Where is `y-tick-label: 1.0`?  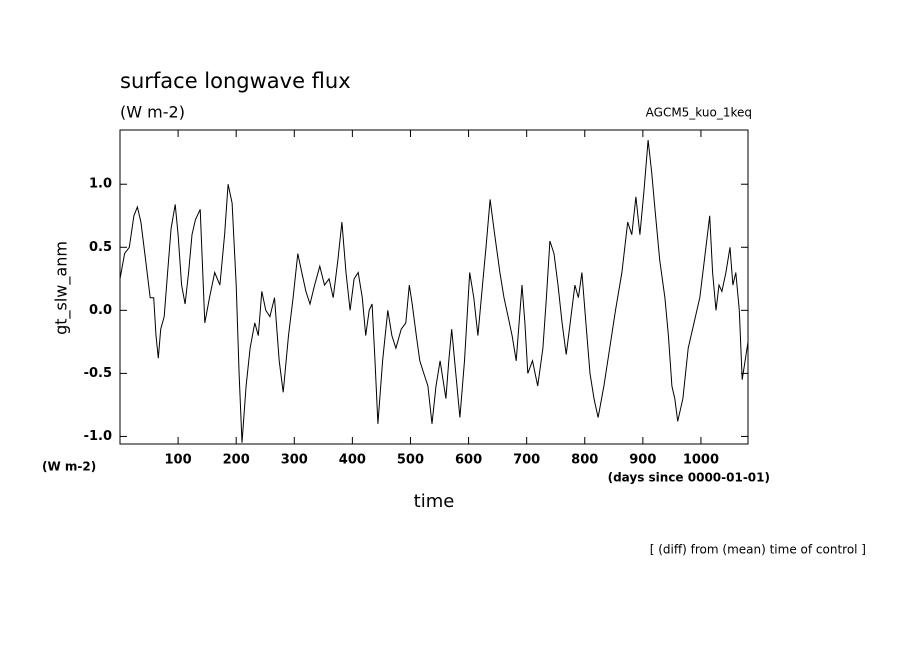 y-tick-label: 1.0 is located at coordinates (100, 184).